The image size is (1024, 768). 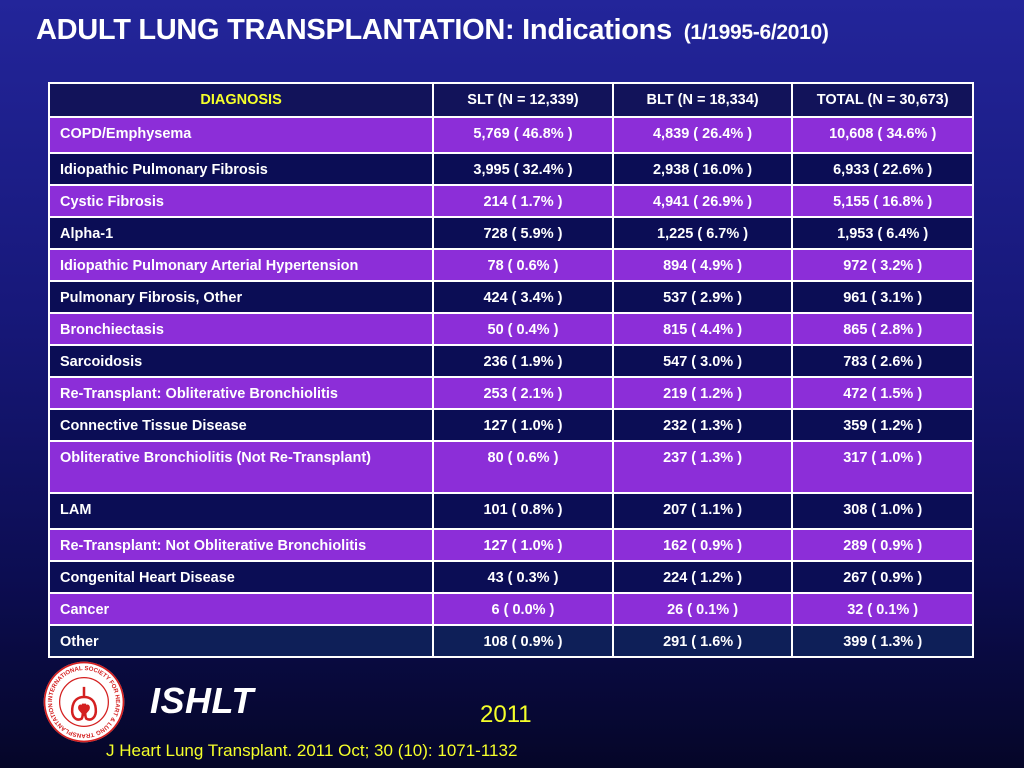 What do you see at coordinates (702, 329) in the screenshot?
I see `blt-cell: 815 ( 4.4% )` at bounding box center [702, 329].